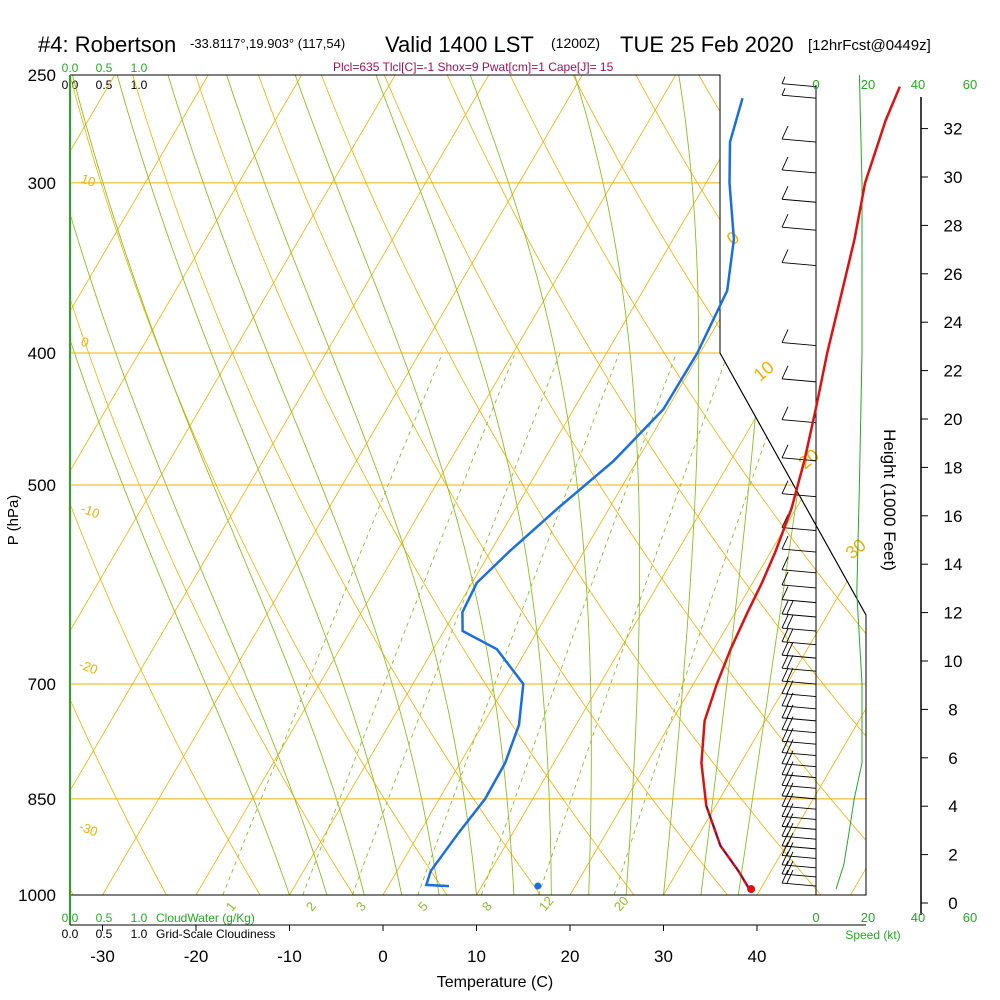 Image resolution: width=1000 pixels, height=1000 pixels. Describe the element at coordinates (476, 956) in the screenshot. I see `temperature-tick-label: 10` at that location.